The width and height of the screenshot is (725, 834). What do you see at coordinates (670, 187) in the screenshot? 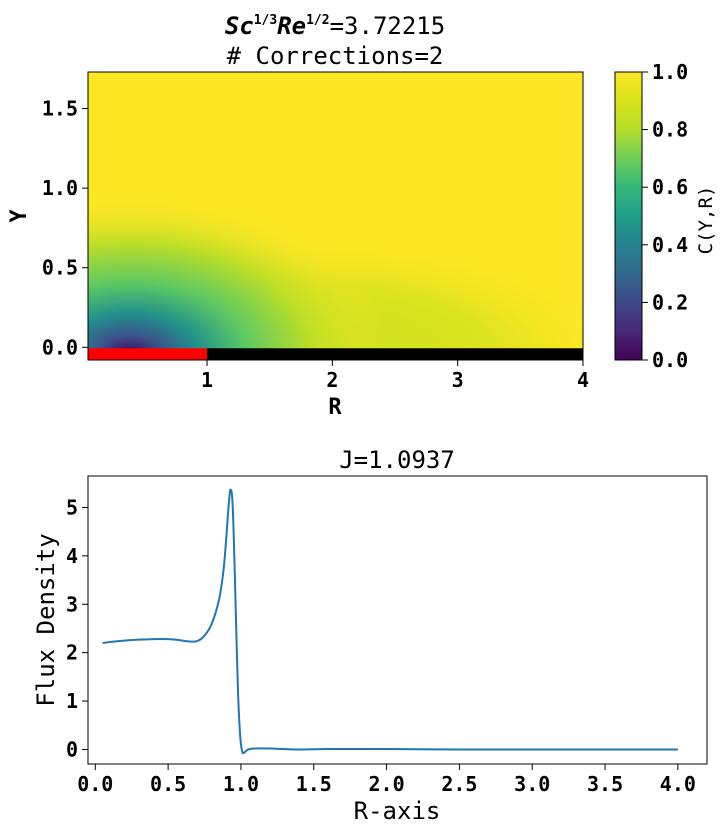
I see `colorbar-tick-label: 0.6` at bounding box center [670, 187].